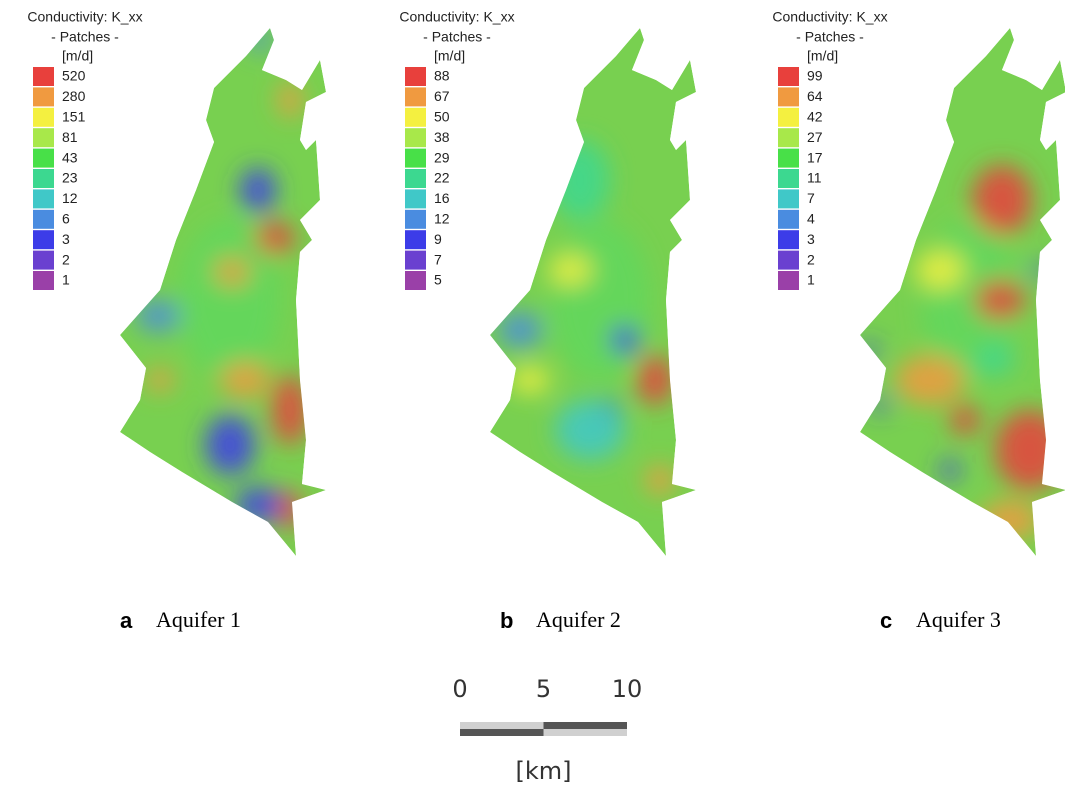 Image resolution: width=1065 pixels, height=791 pixels. I want to click on legend-value: 5, so click(438, 280).